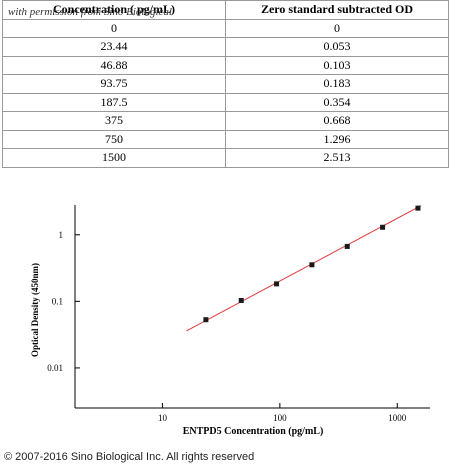 This screenshot has height=468, width=450. What do you see at coordinates (304, 268) in the screenshot?
I see `fit-line` at bounding box center [304, 268].